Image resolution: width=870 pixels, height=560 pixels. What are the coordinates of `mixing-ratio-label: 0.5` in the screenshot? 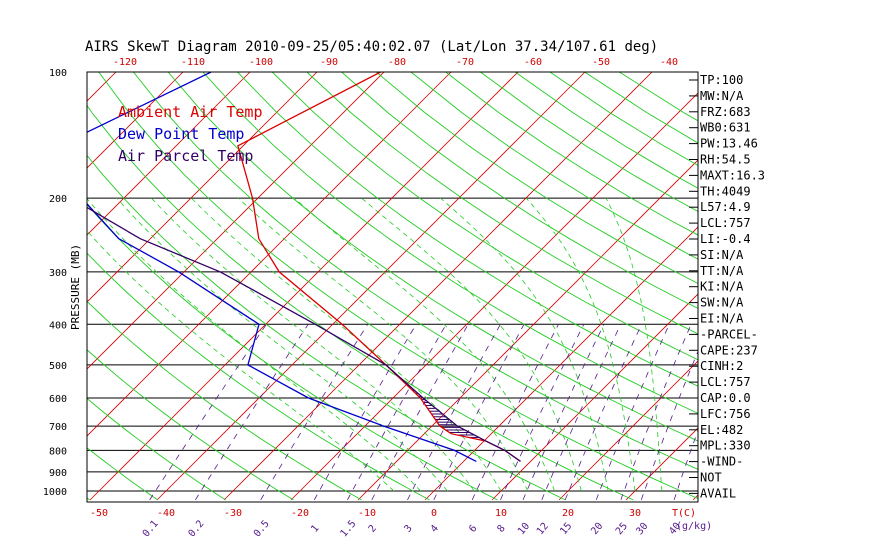 It's located at (262, 529).